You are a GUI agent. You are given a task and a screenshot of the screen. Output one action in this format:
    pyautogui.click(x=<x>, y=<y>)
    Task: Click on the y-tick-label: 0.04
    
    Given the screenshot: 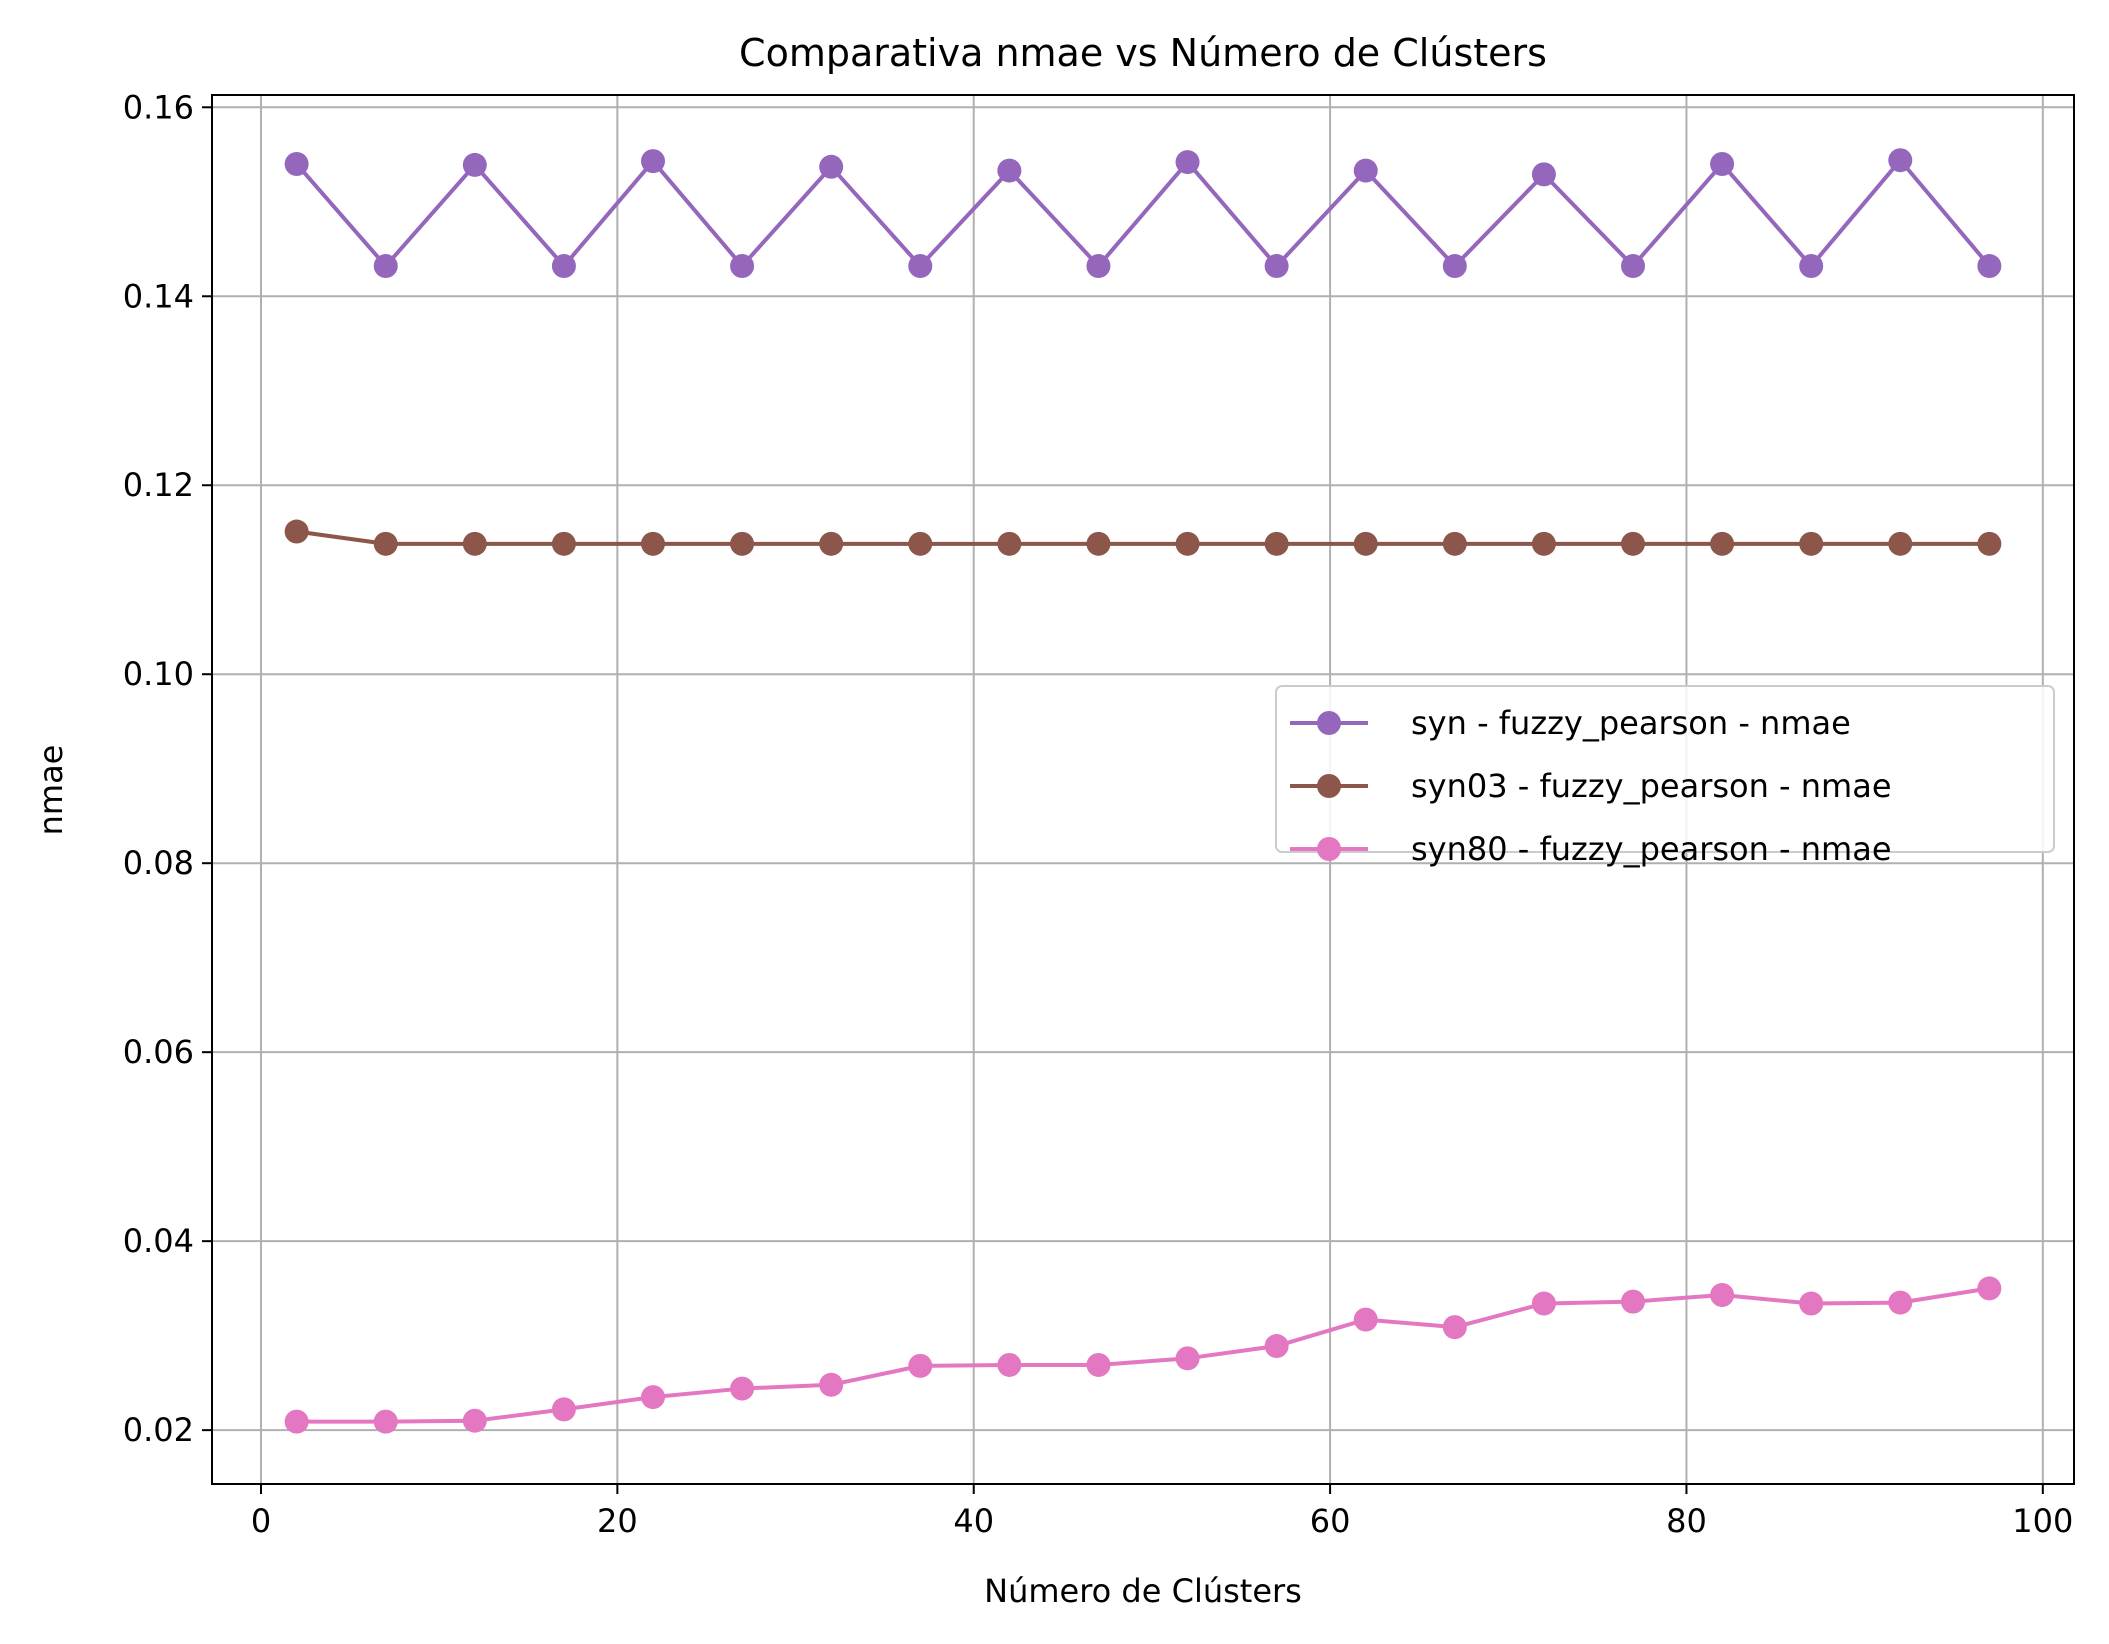 What is the action you would take?
    pyautogui.click(x=158, y=1241)
    